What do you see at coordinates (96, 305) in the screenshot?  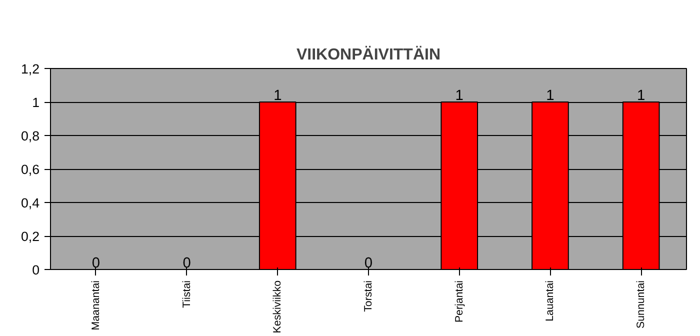 I see `x-tick-label: Maanantai` at bounding box center [96, 305].